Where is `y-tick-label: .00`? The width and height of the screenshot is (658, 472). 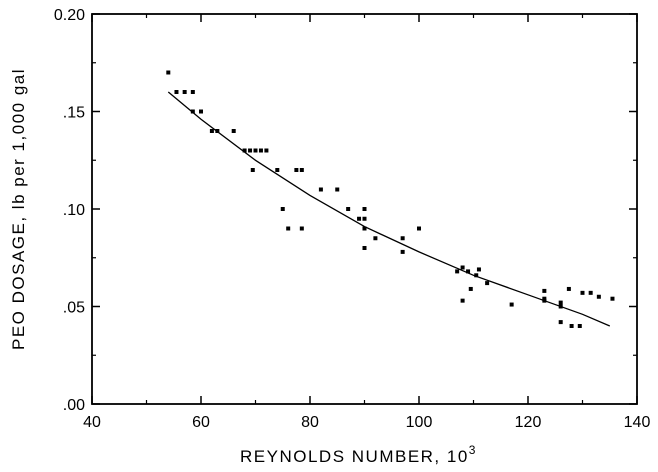
y-tick-label: .00 is located at coordinates (74, 405).